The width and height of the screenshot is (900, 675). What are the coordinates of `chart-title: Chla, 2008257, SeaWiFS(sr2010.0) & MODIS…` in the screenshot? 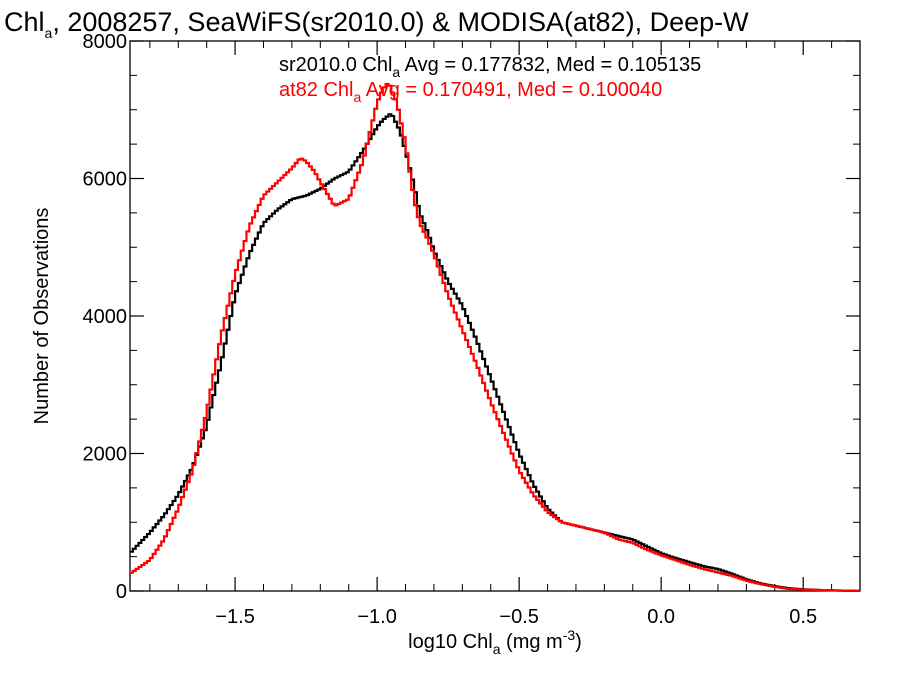 It's located at (376, 24).